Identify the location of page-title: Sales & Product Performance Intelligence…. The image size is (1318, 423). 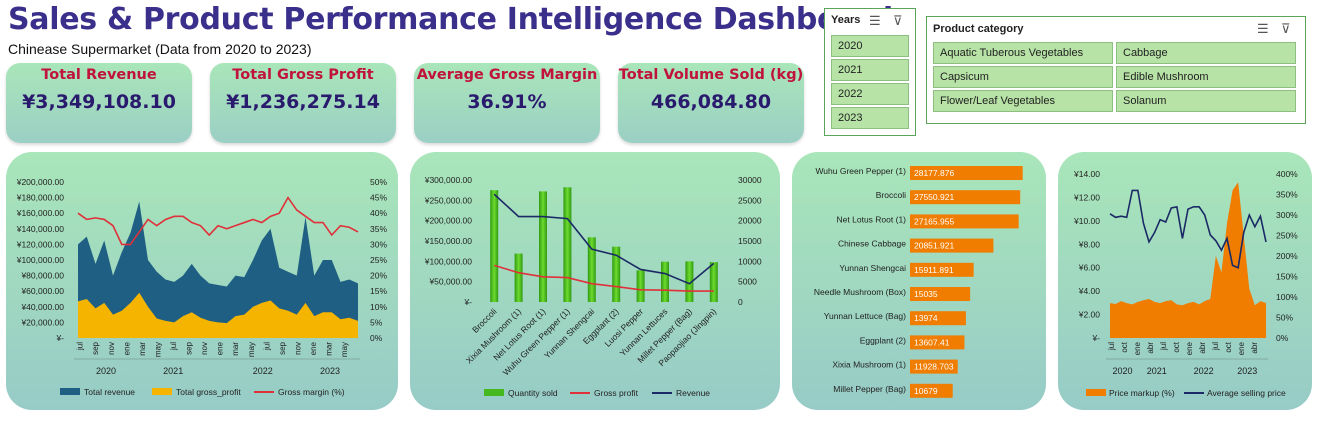
(450, 19).